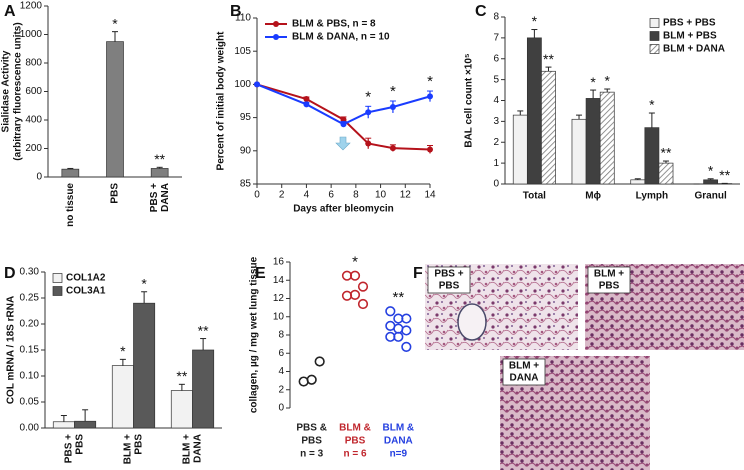 Image resolution: width=744 pixels, height=470 pixels. Describe the element at coordinates (165, 197) in the screenshot. I see `x-tick-label: DANA` at that location.